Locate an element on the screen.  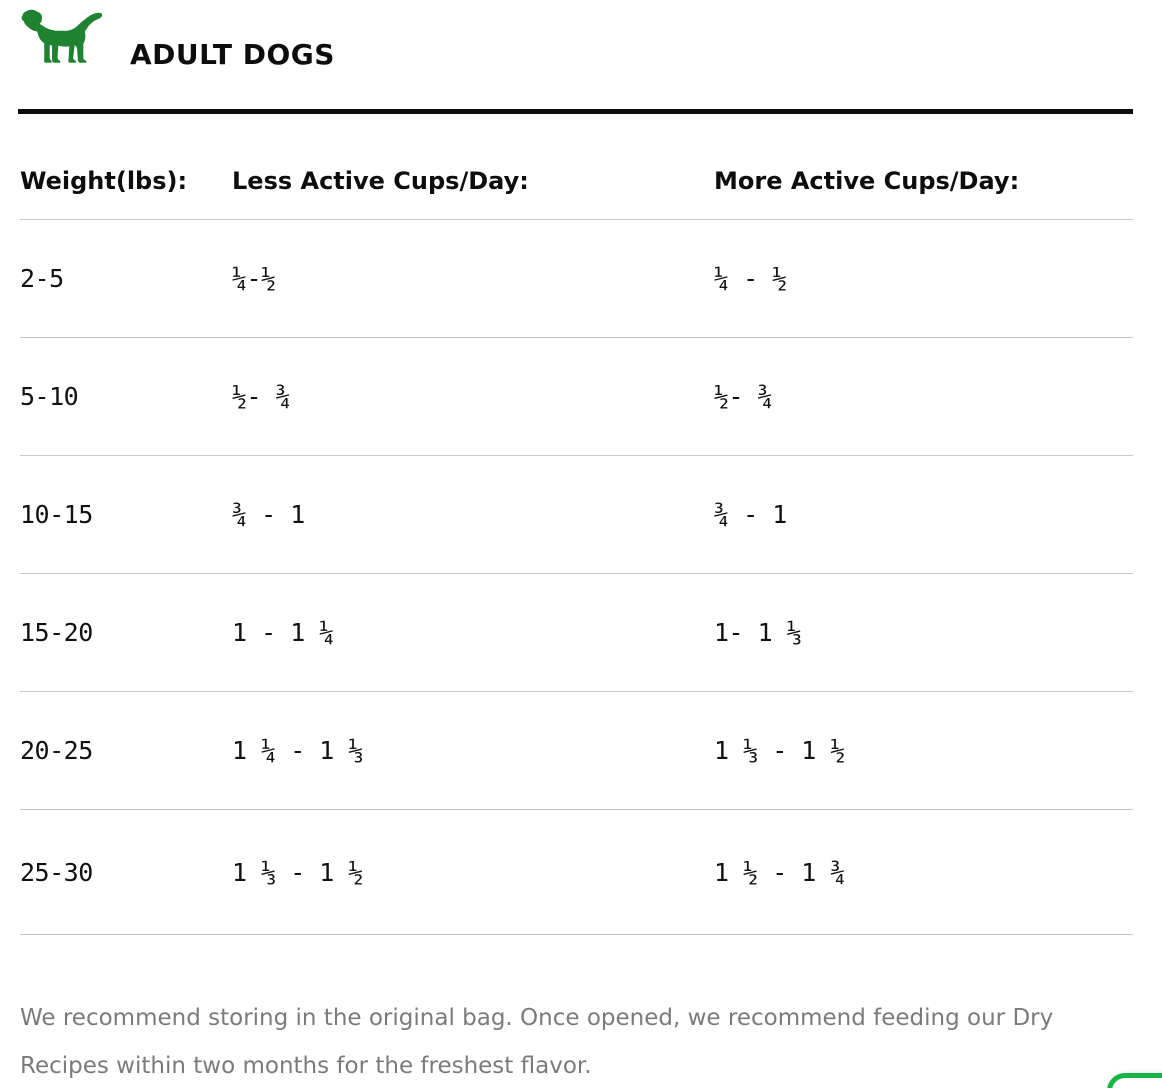
less-active-cell: ½- ¾ is located at coordinates (261, 396).